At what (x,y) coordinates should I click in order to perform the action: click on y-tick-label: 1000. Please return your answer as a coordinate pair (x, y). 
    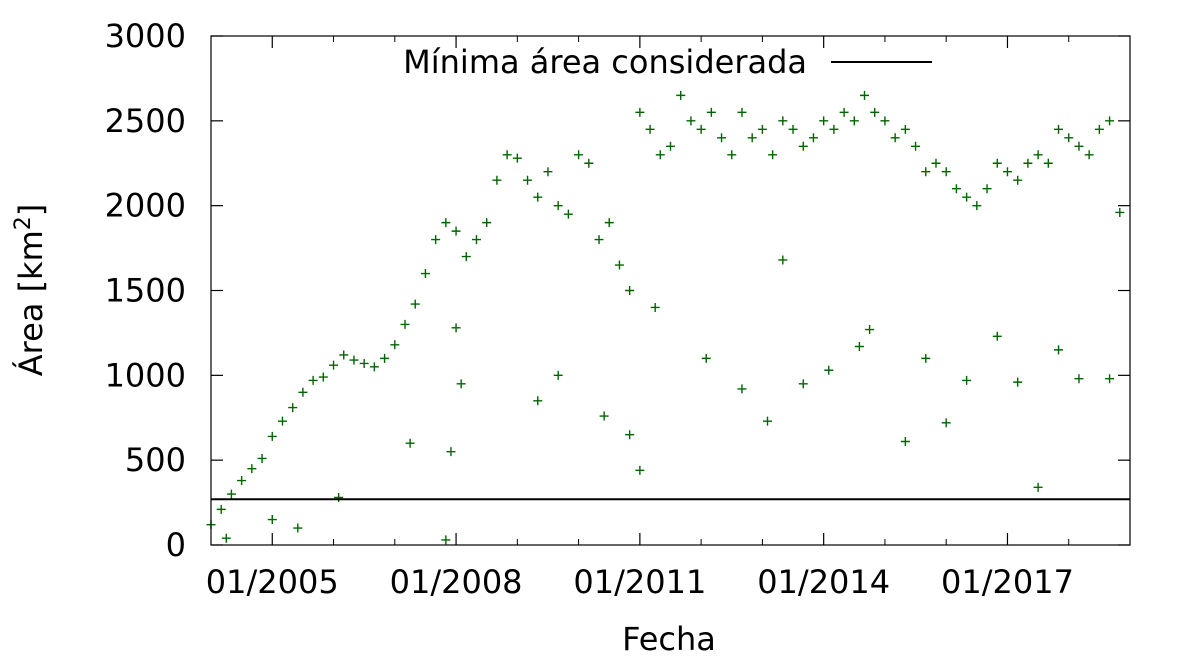
    Looking at the image, I should click on (145, 375).